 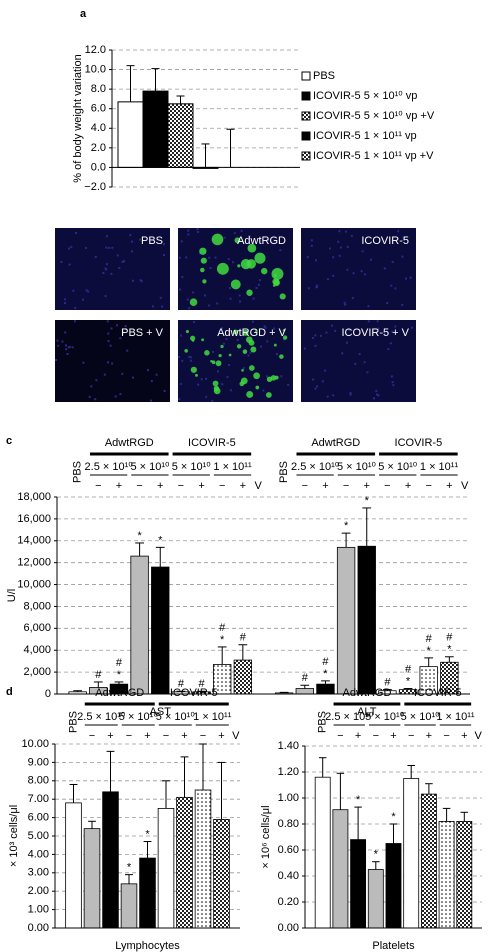 I want to click on y-tick-label: 18,000, so click(x=34, y=497).